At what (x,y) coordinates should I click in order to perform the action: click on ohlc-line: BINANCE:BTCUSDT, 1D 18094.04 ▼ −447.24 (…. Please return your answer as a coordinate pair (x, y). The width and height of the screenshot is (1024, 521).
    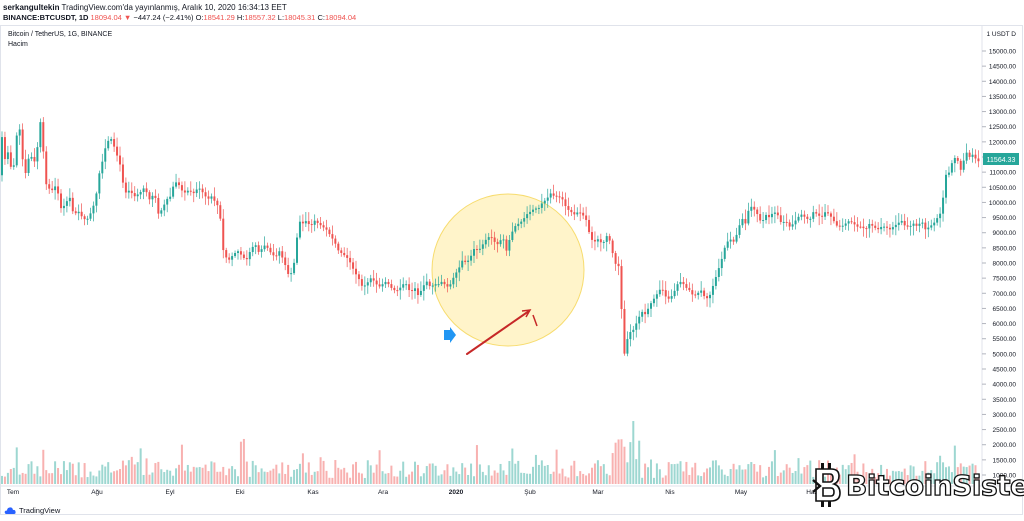
    Looking at the image, I should click on (179, 17).